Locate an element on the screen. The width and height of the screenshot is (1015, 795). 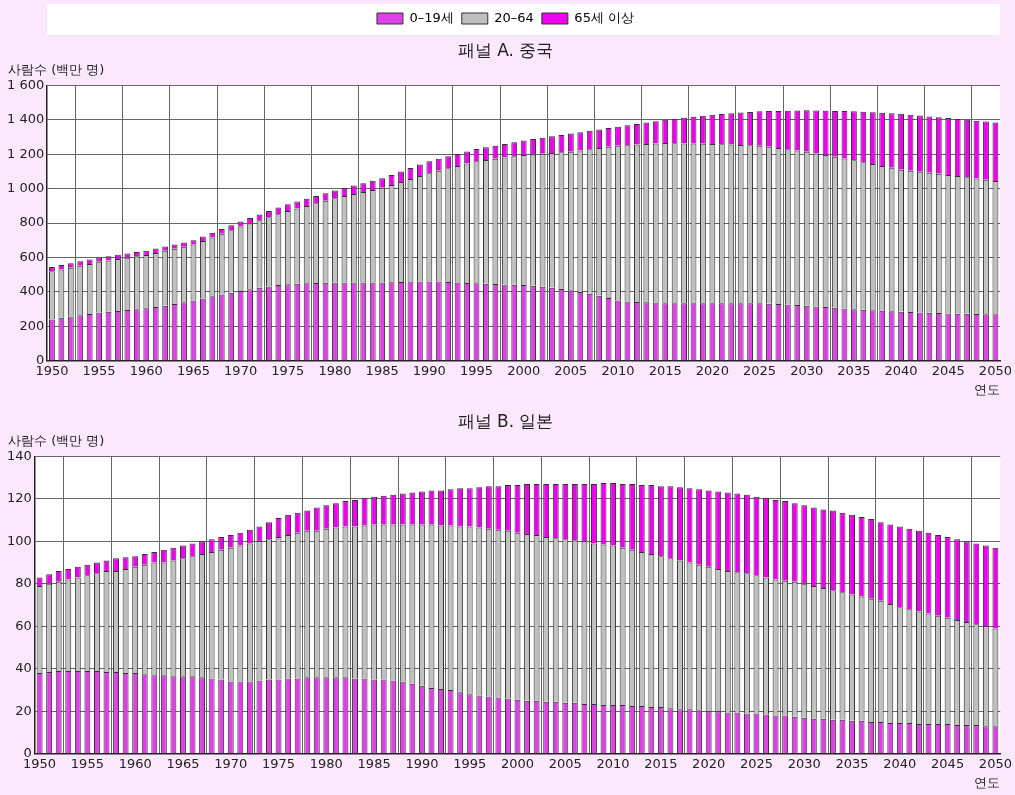
y-tick-label: 1 400 is located at coordinates (26, 119).